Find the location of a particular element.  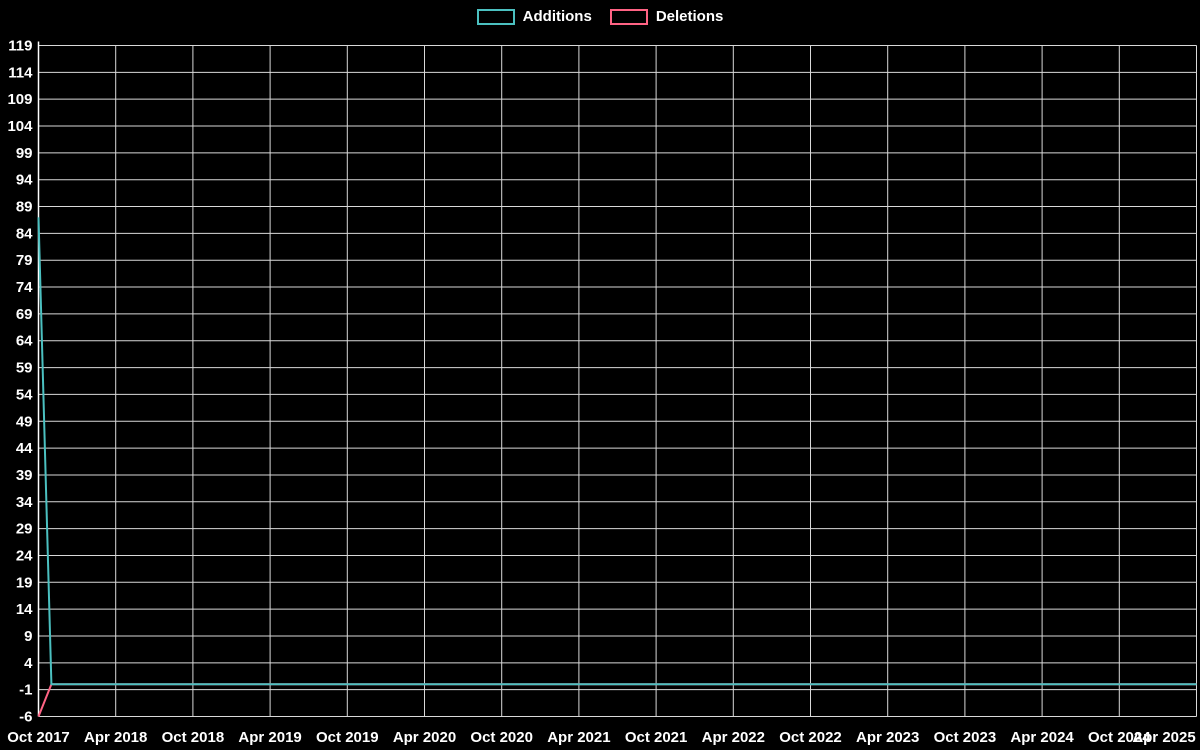

svg-text: Apr 2019 is located at coordinates (269, 737).